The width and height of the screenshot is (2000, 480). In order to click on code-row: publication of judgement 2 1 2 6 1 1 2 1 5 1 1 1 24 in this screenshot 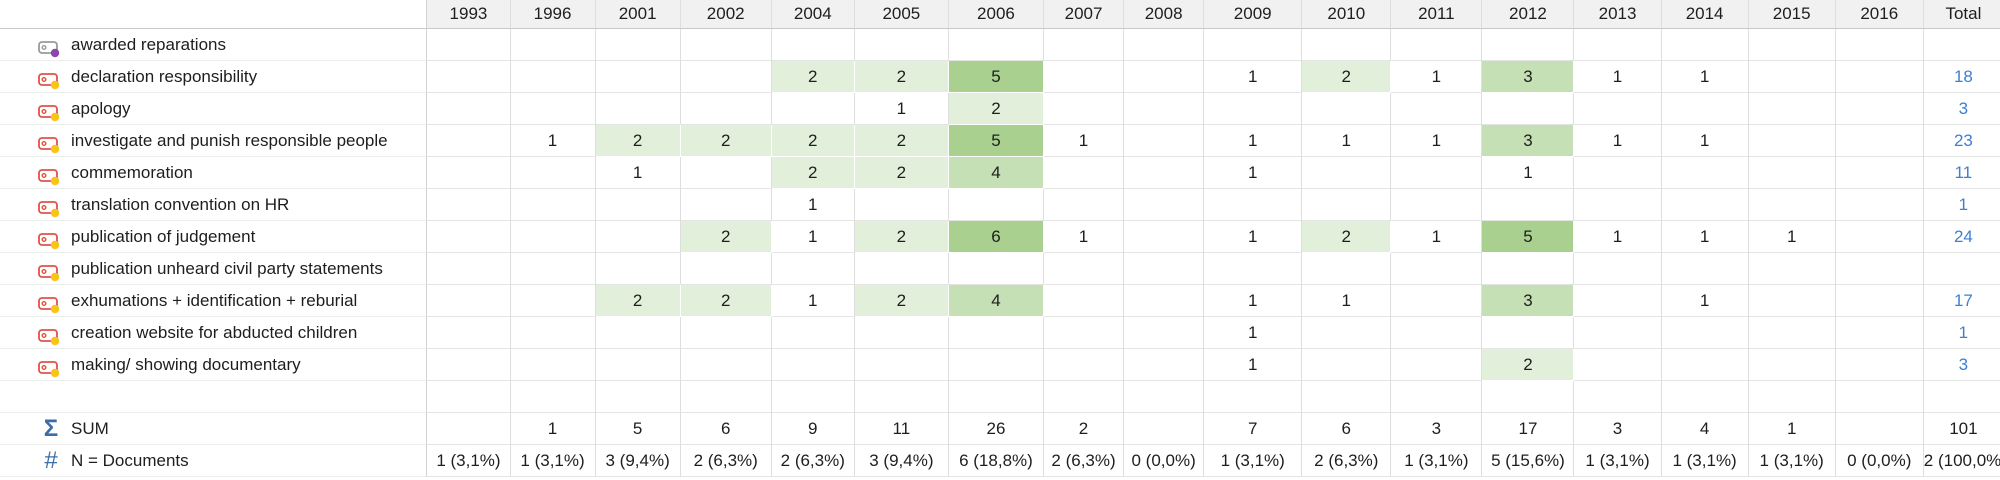, I will do `click(1000, 237)`.